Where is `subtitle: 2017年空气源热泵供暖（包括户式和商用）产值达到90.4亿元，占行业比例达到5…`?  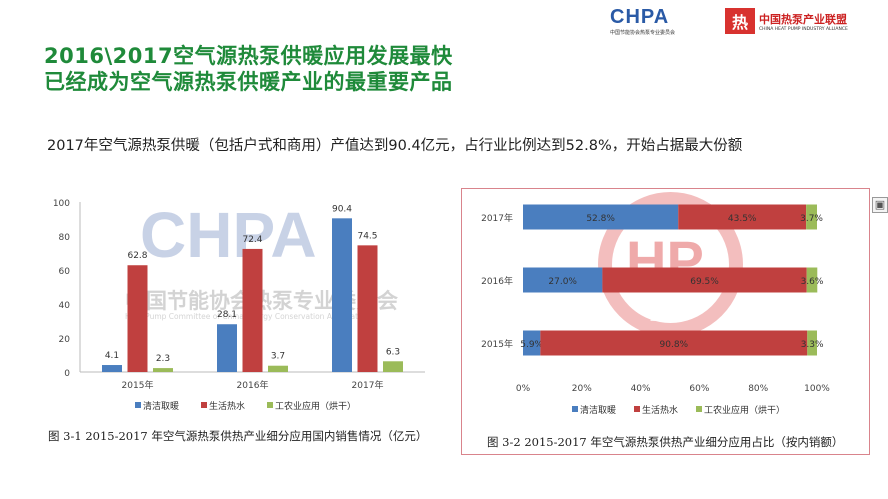
subtitle: 2017年空气源热泵供暖（包括户式和商用）产值达到90.4亿元，占行业比例达到5… is located at coordinates (395, 146).